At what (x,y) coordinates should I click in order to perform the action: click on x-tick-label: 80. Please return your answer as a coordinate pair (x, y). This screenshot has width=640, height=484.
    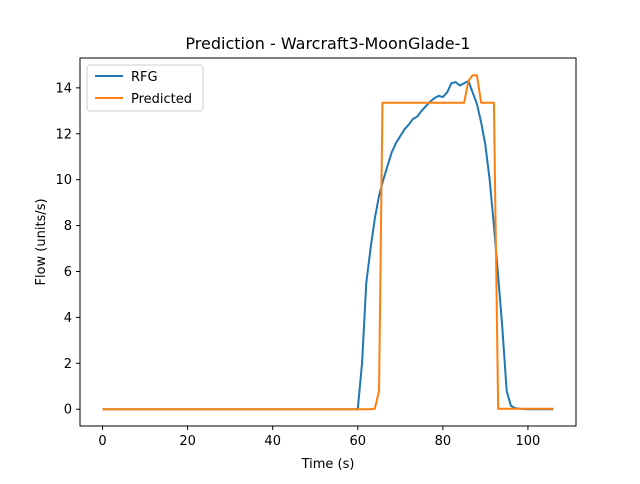
    Looking at the image, I should click on (443, 441).